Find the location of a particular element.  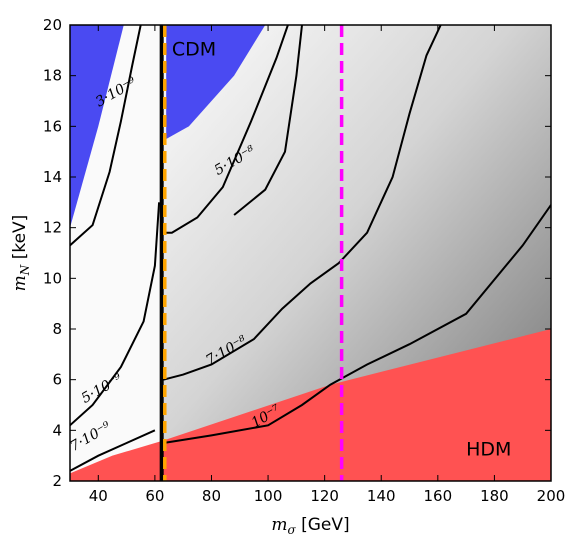

x-tick-label: 100 is located at coordinates (268, 496).